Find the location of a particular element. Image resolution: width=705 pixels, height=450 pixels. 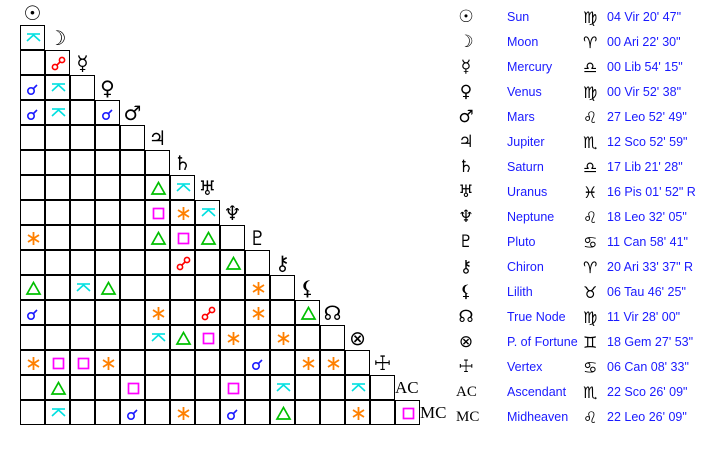

body-position: 06 Tau 46' 25" is located at coordinates (646, 292).